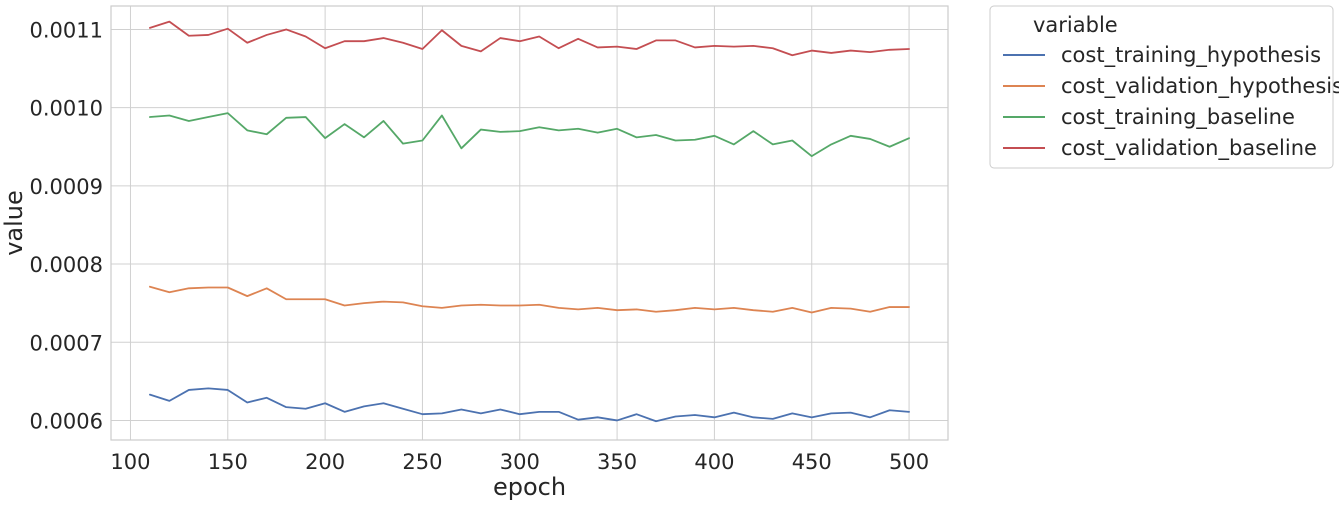 The width and height of the screenshot is (1339, 505). I want to click on x-tick-label: 300, so click(520, 462).